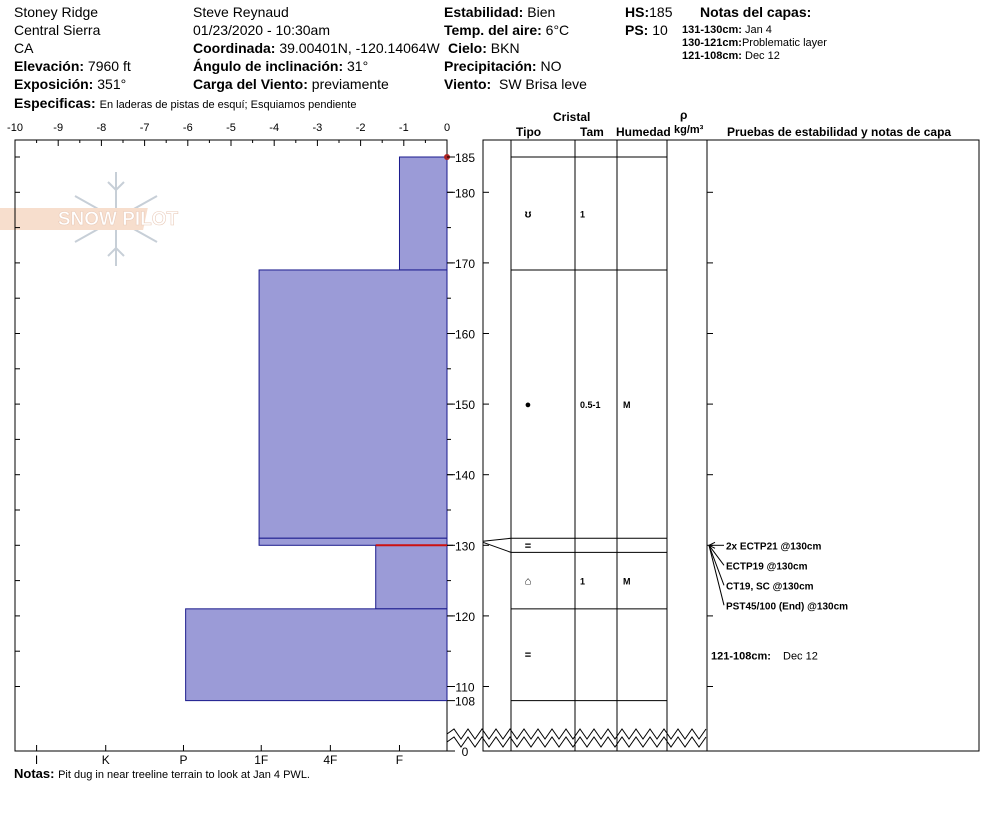  Describe the element at coordinates (234, 48) in the screenshot. I see `coordinate-label: Coordinada:` at that location.